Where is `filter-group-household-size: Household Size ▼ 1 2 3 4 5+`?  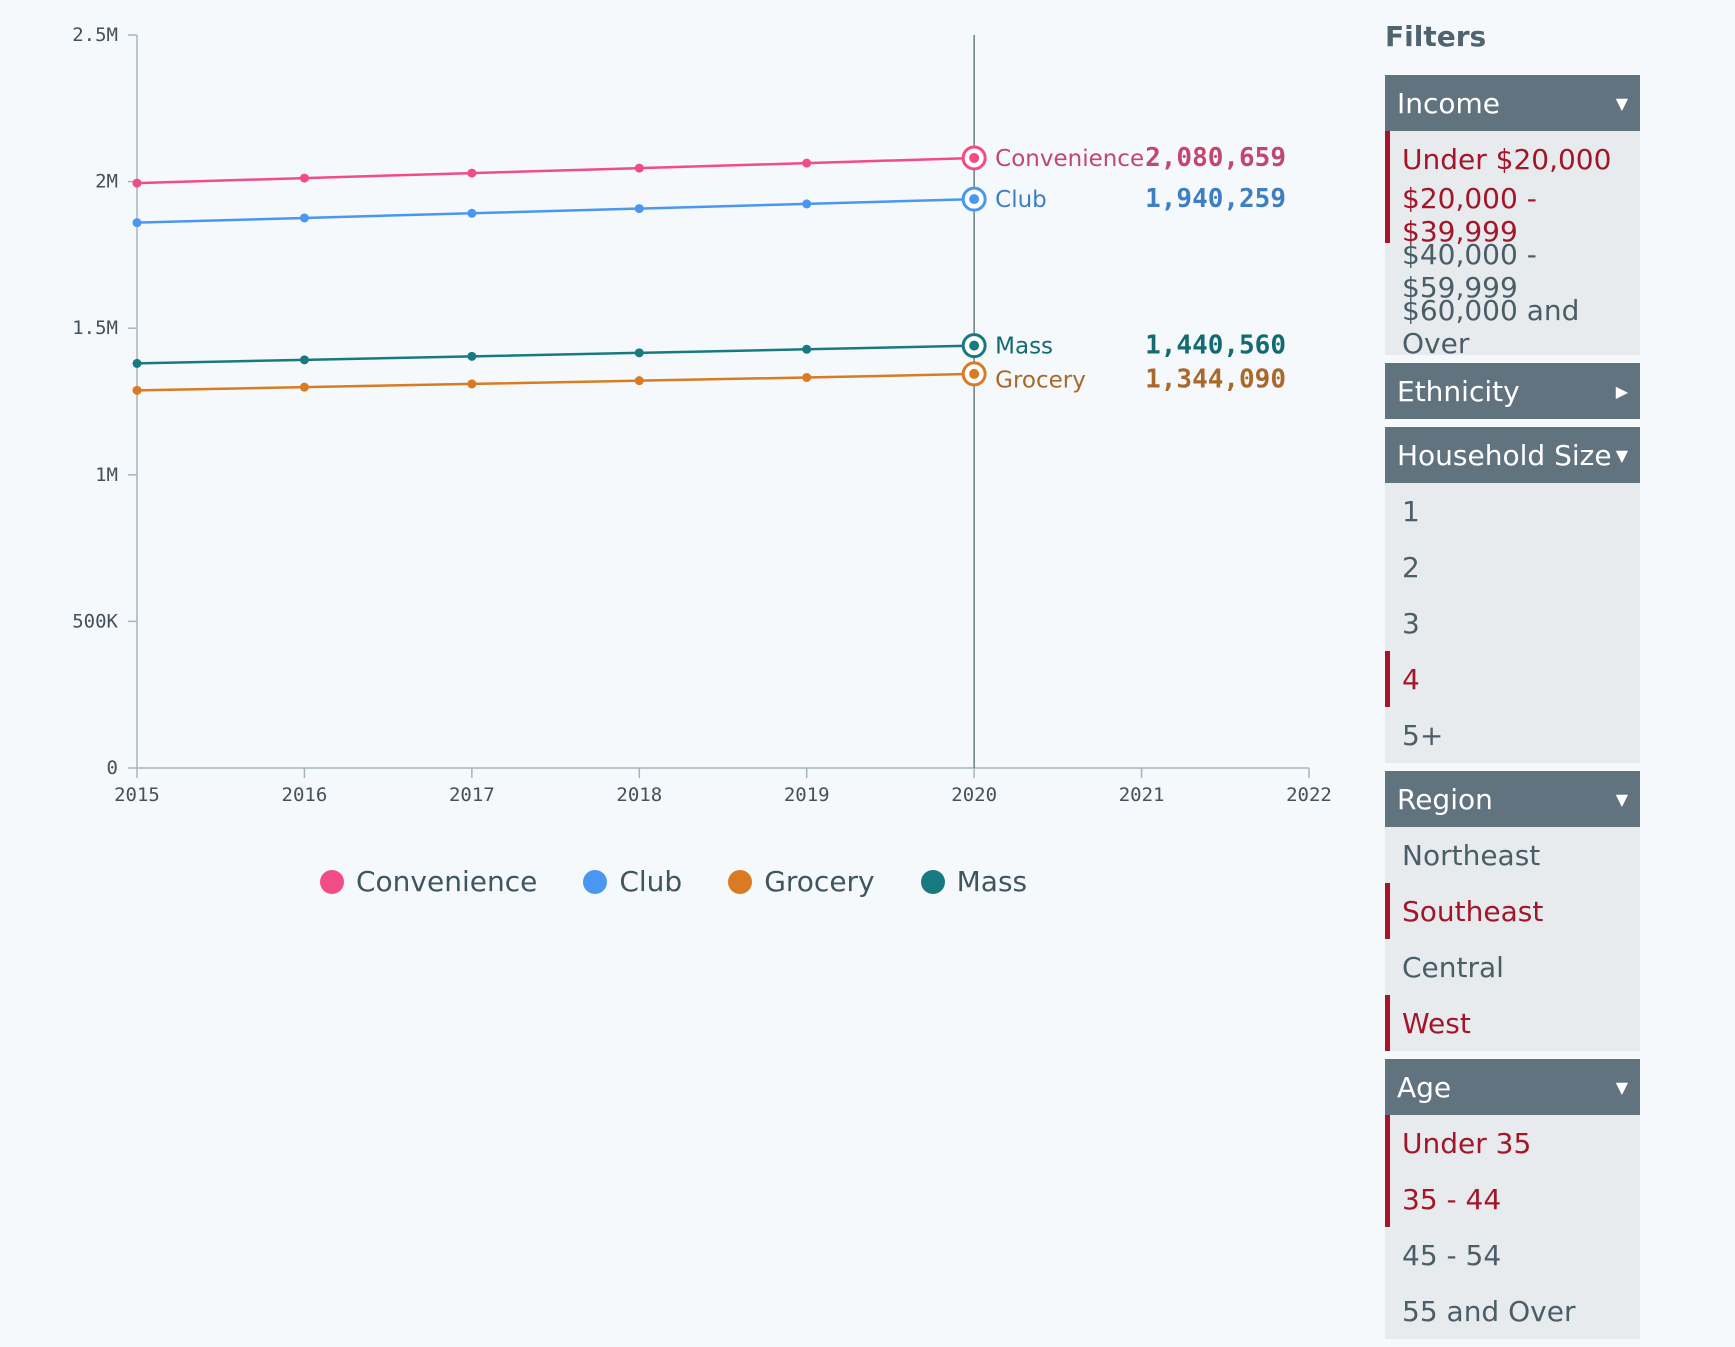
filter-group-household-size: Household Size ▼ 1 2 3 4 5+ is located at coordinates (1512, 595).